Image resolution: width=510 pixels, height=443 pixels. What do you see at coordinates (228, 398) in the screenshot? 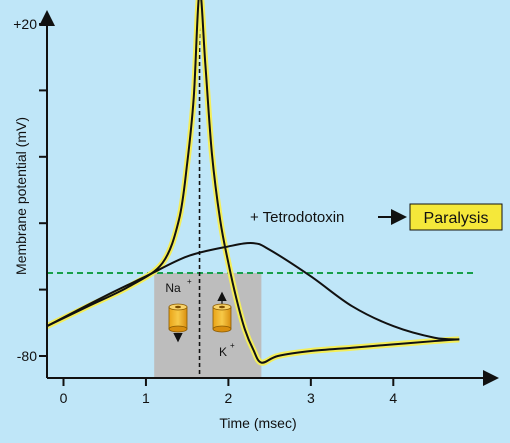
I see `x-tick-label: 2` at bounding box center [228, 398].